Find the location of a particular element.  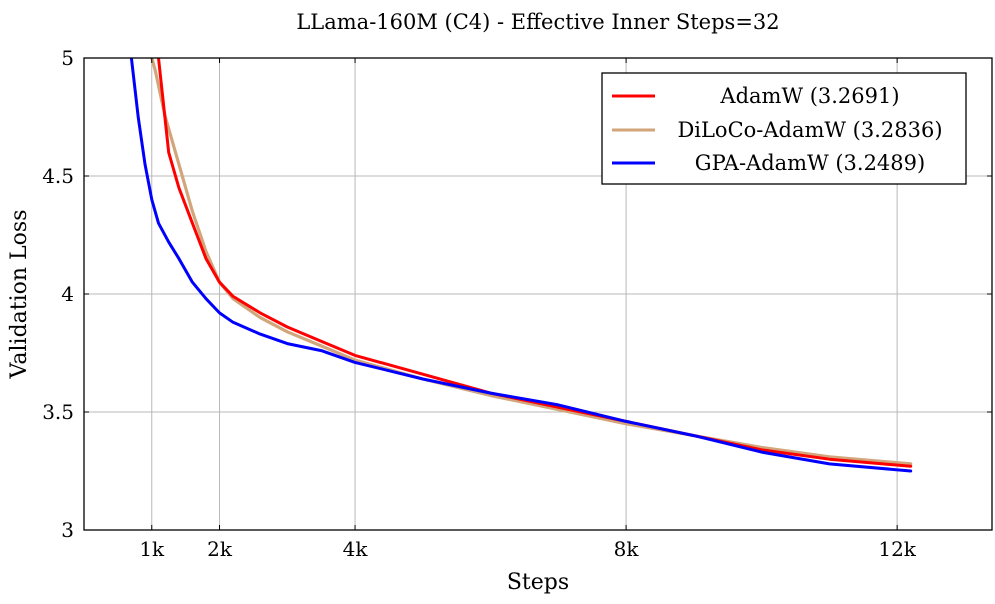

x-axis-label: Steps is located at coordinates (538, 582).